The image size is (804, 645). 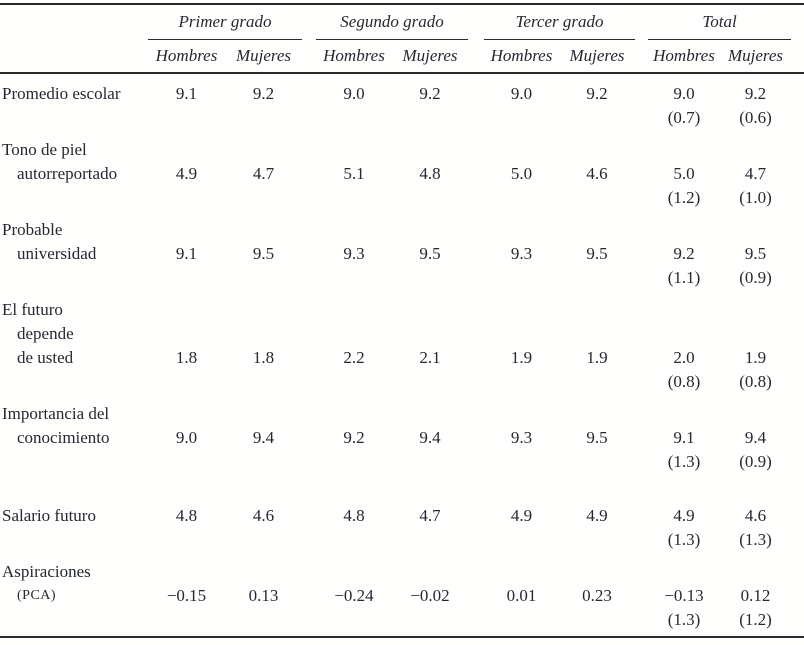 What do you see at coordinates (74, 242) in the screenshot?
I see `row-label: Probable universidad` at bounding box center [74, 242].